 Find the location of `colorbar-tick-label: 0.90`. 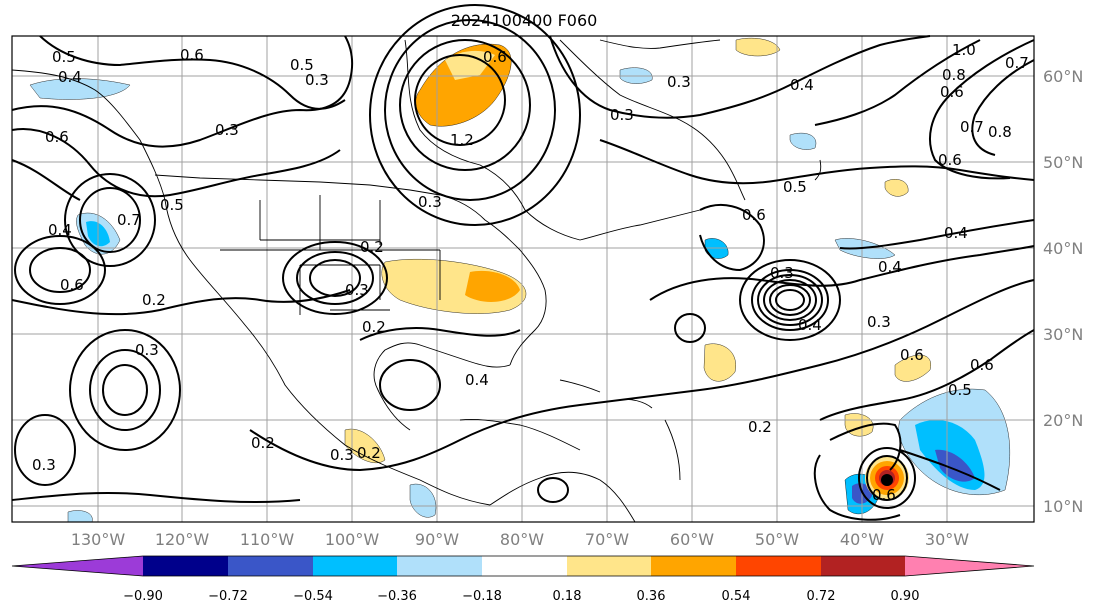

colorbar-tick-label: 0.90 is located at coordinates (905, 596).